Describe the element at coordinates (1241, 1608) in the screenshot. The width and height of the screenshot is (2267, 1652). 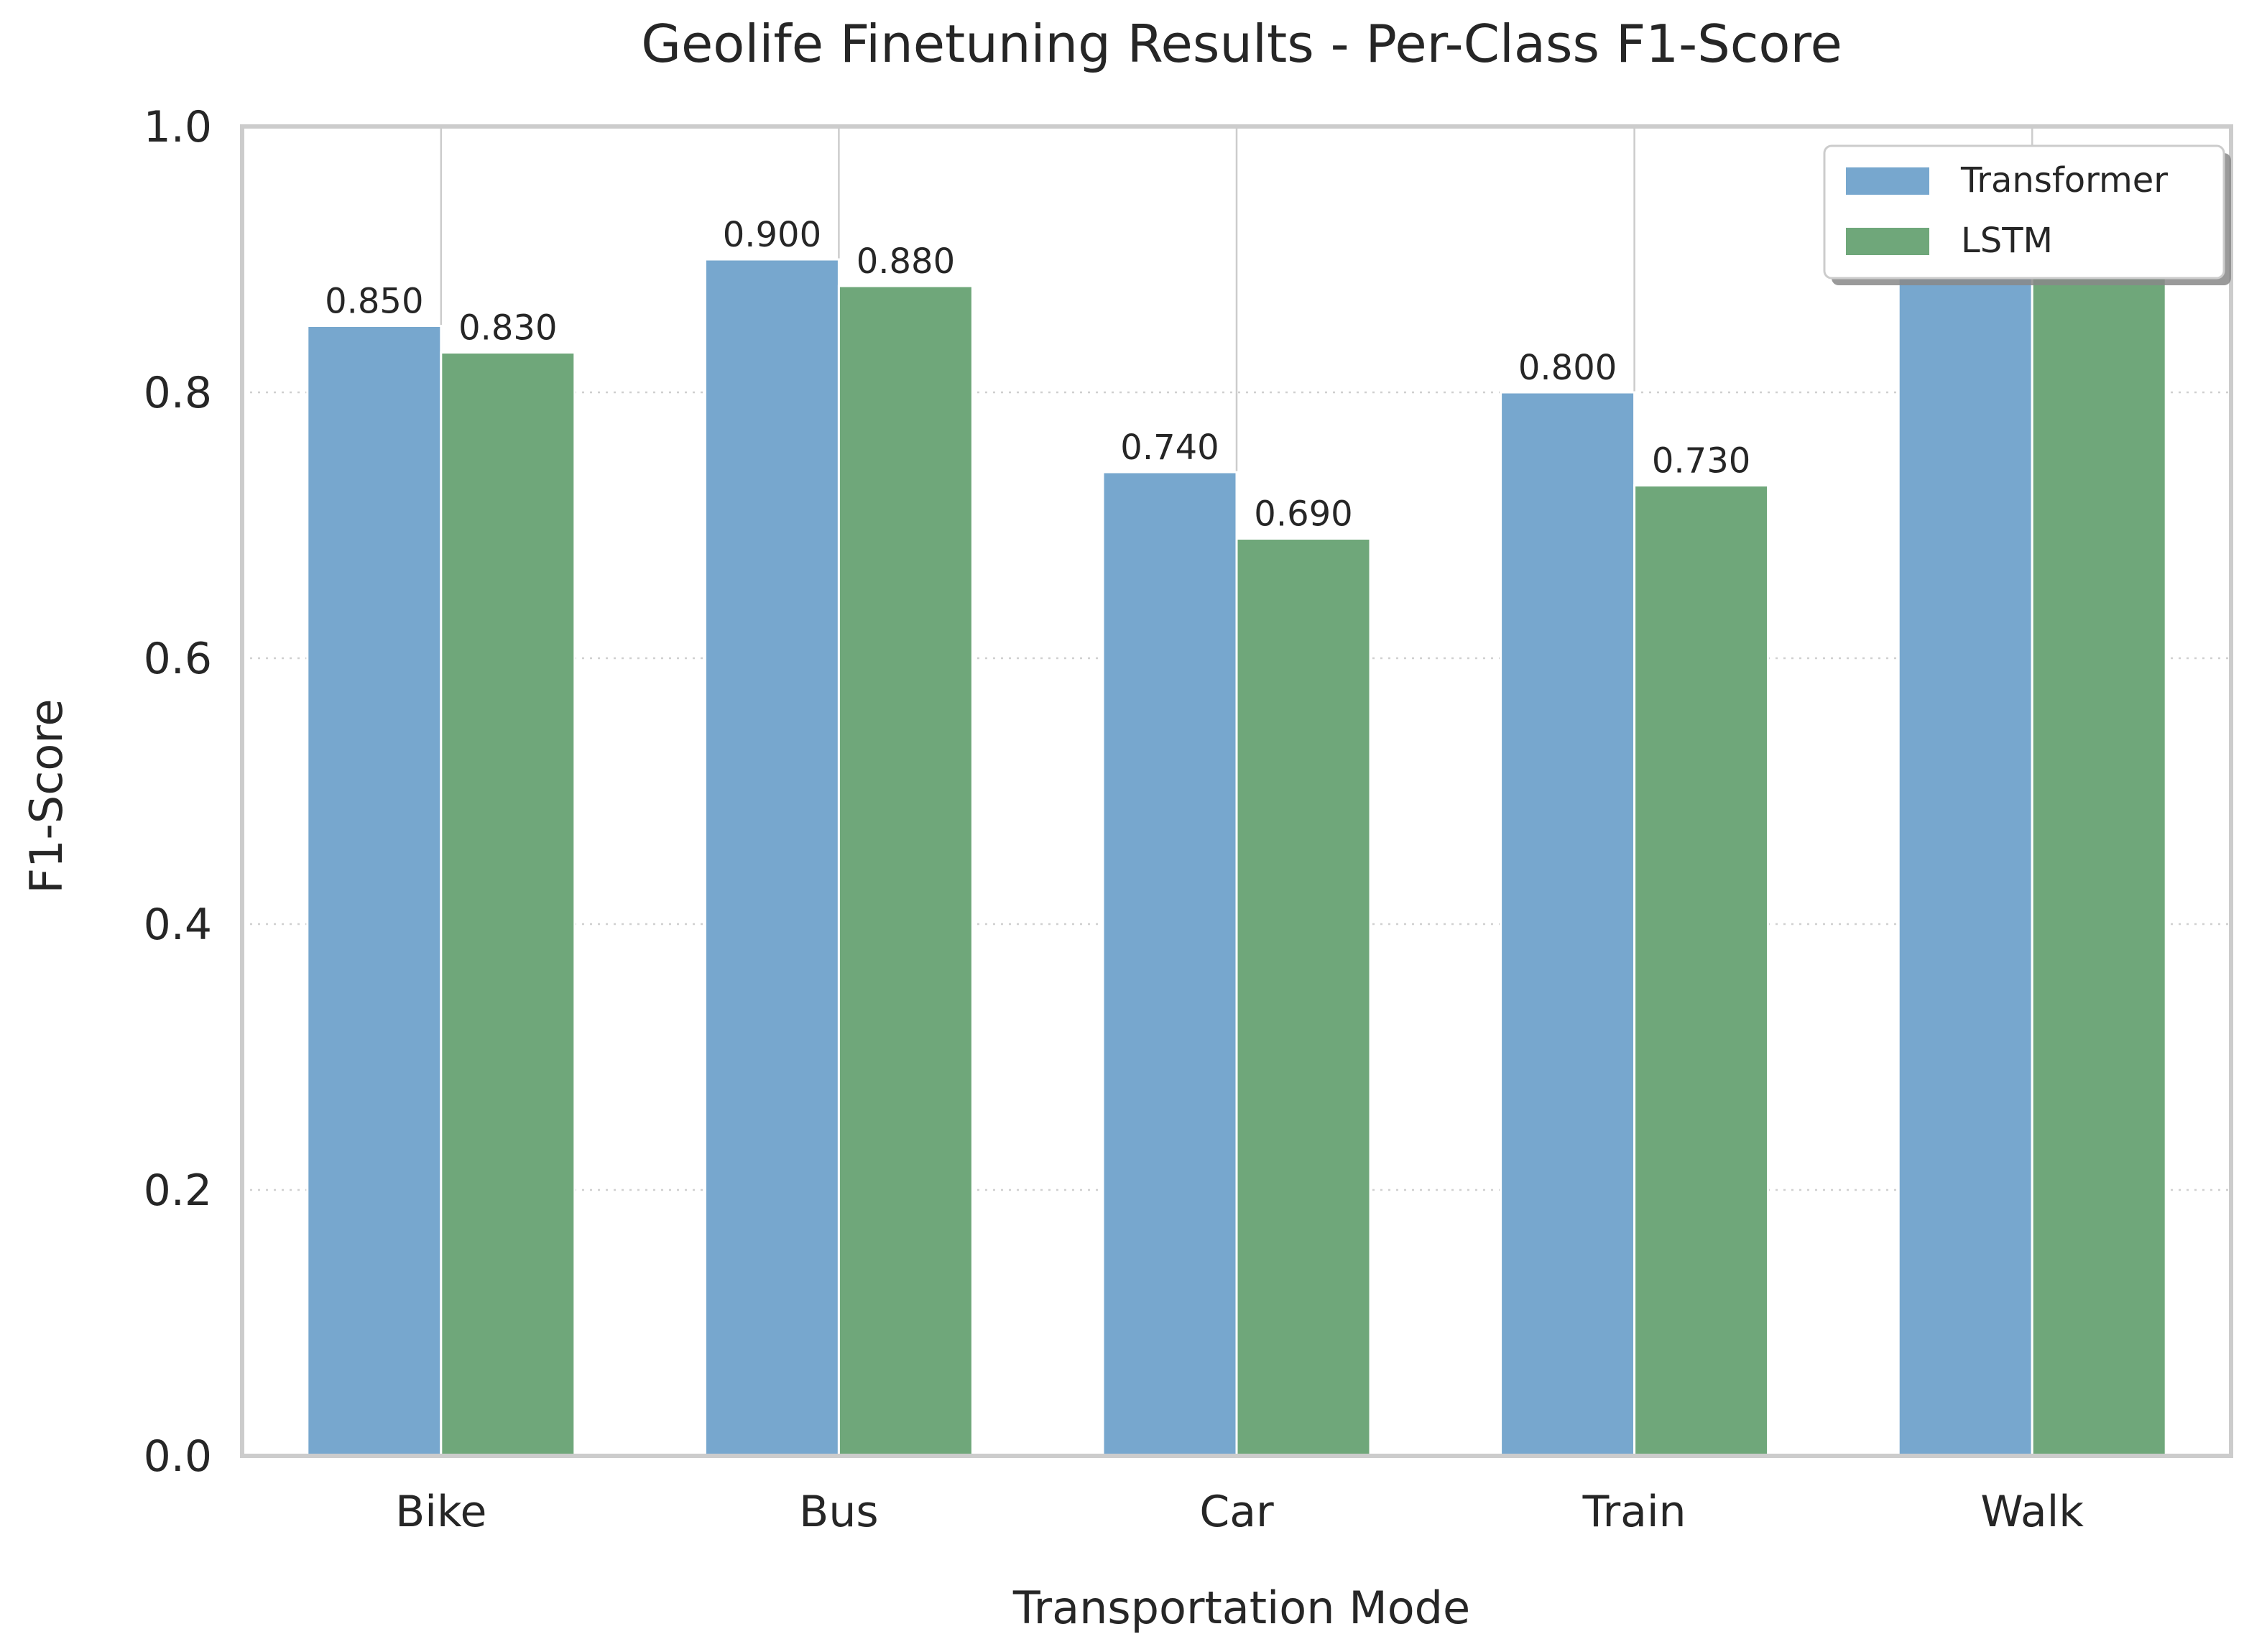
I see `x-axis-label: Transportation Mode` at that location.